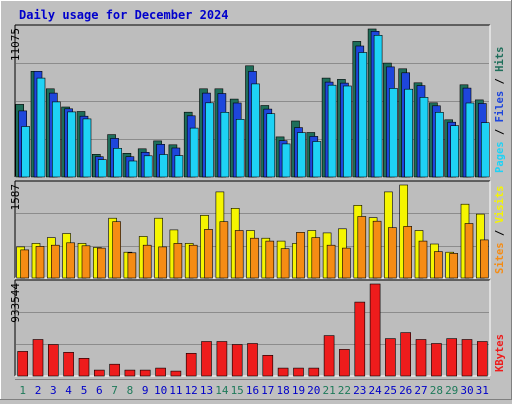  Describe the element at coordinates (84, 390) in the screenshot. I see `day-label-5: 5` at that location.